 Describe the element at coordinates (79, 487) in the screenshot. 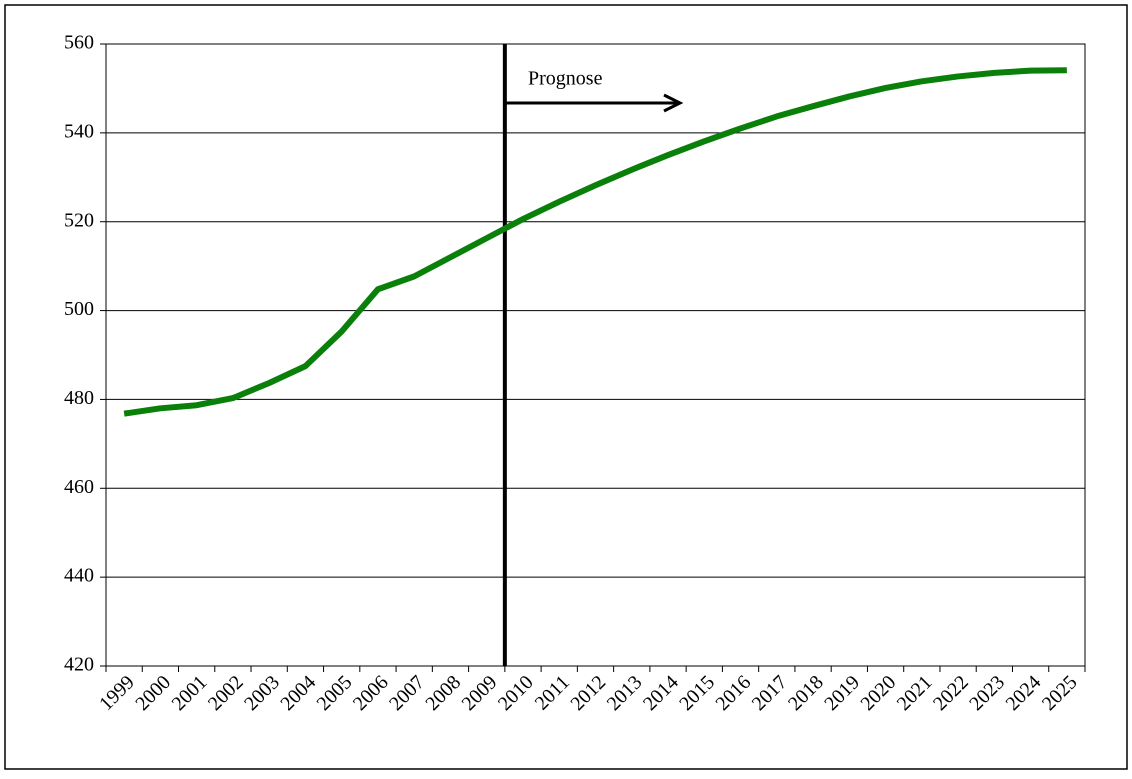

I see `y-tick-label: 460` at that location.